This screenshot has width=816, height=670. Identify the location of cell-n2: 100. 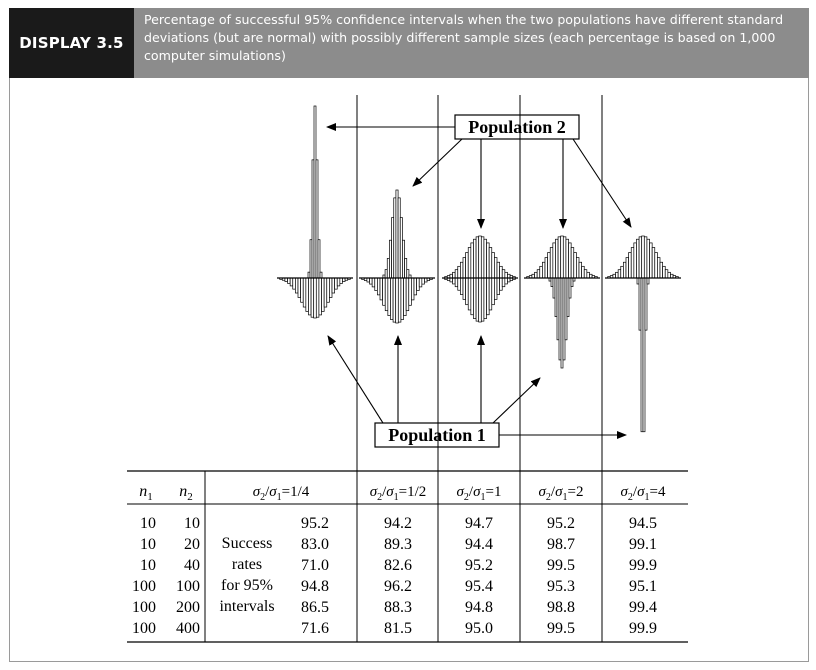
(188, 586).